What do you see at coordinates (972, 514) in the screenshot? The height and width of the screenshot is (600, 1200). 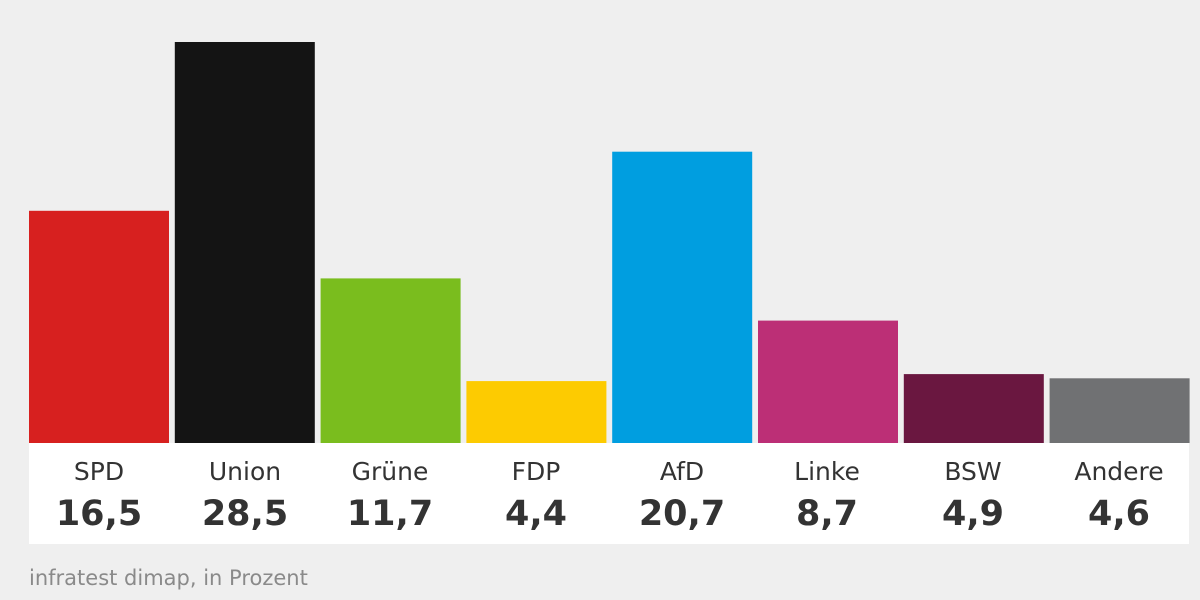 I see `value-label-bsw: 4,9` at bounding box center [972, 514].